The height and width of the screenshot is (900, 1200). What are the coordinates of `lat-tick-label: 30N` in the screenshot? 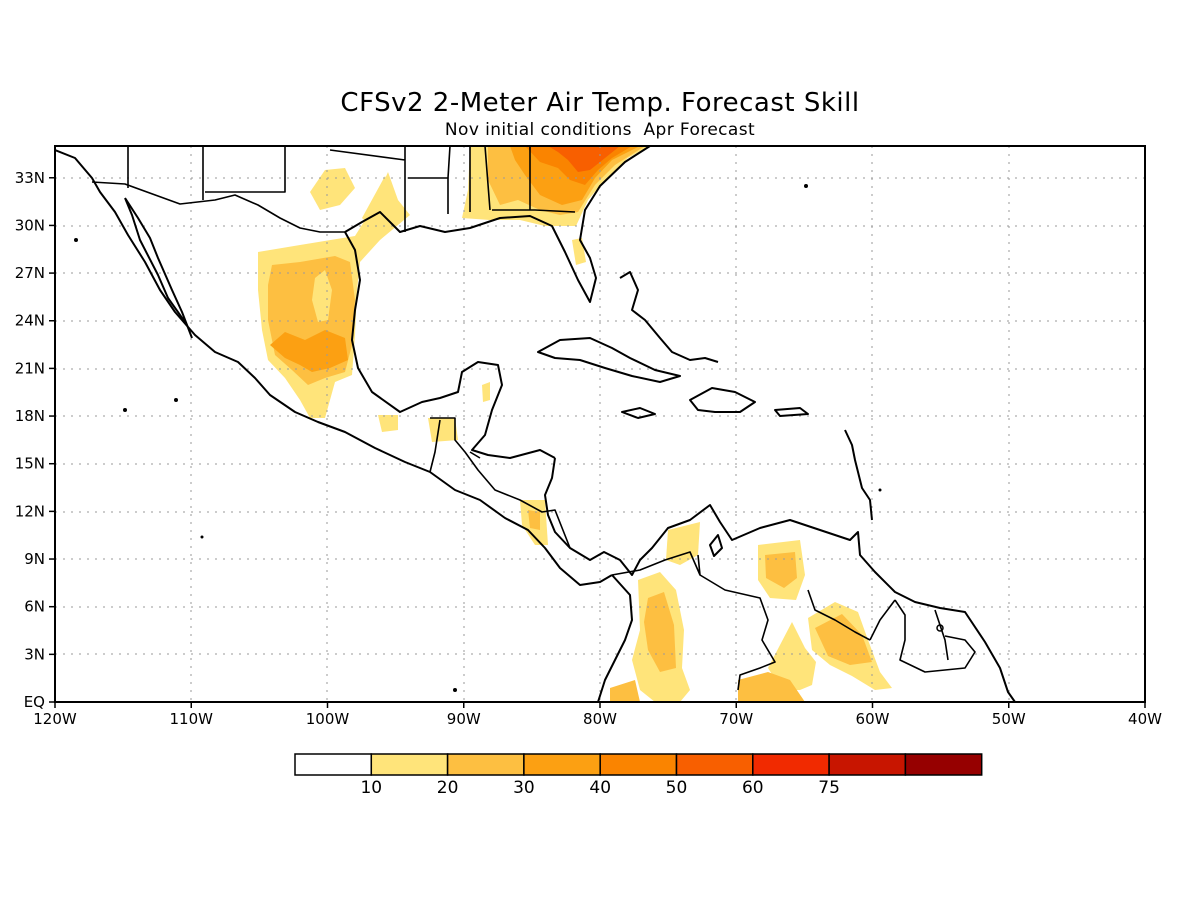 It's located at (30, 225).